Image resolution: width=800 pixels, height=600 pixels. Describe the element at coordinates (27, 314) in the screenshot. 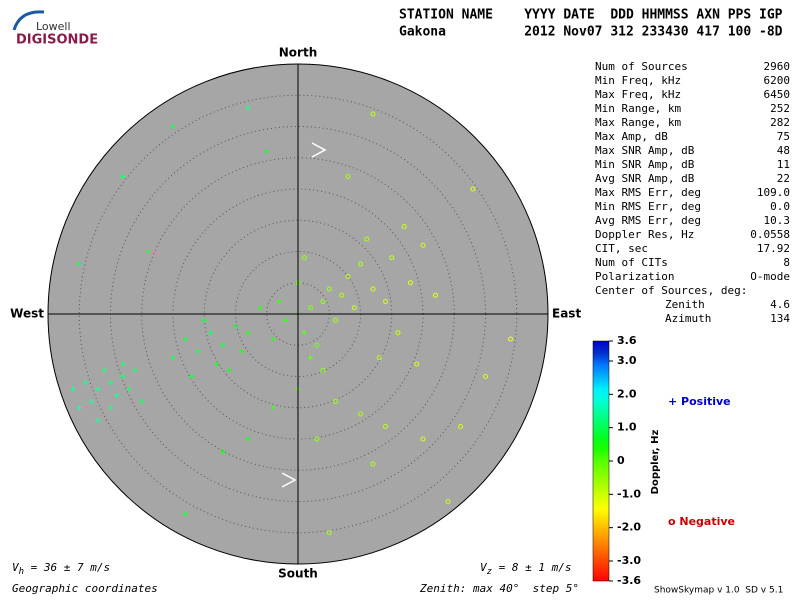

I see `dir-west: West` at that location.